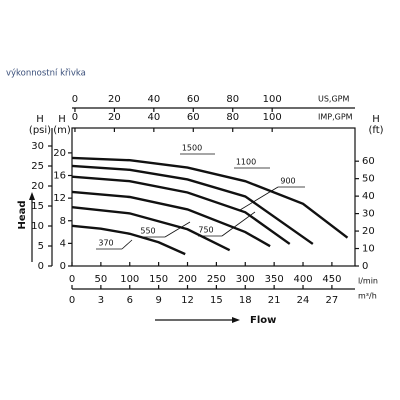  Describe the element at coordinates (332, 300) in the screenshot. I see `x-tick-label: 27` at that location.